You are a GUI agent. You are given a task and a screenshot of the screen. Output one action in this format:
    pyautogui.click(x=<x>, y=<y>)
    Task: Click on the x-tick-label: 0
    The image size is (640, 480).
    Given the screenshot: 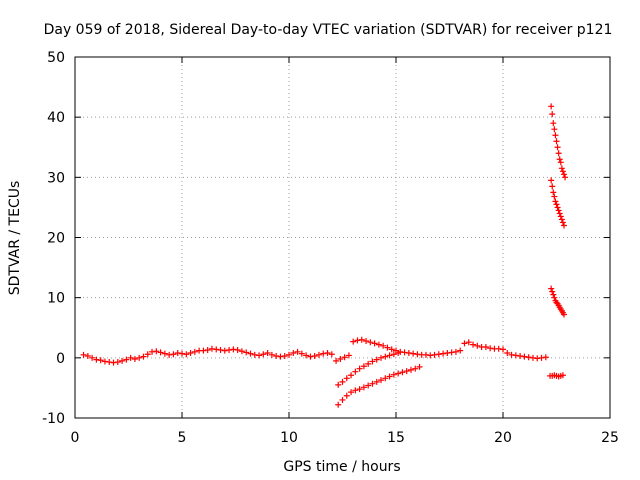 What is the action you would take?
    pyautogui.click(x=75, y=438)
    